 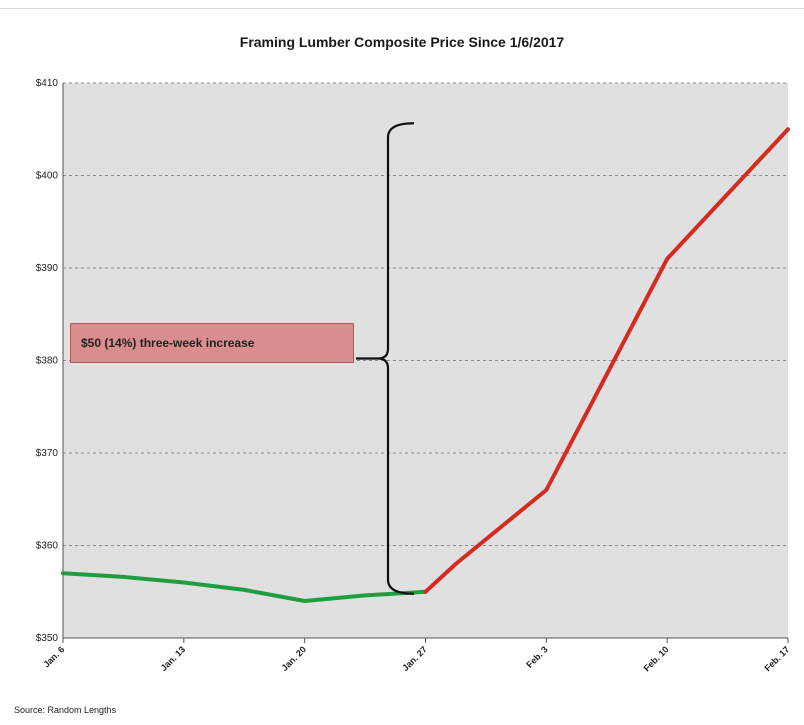 What do you see at coordinates (47, 83) in the screenshot?
I see `y-tick-label: $410` at bounding box center [47, 83].